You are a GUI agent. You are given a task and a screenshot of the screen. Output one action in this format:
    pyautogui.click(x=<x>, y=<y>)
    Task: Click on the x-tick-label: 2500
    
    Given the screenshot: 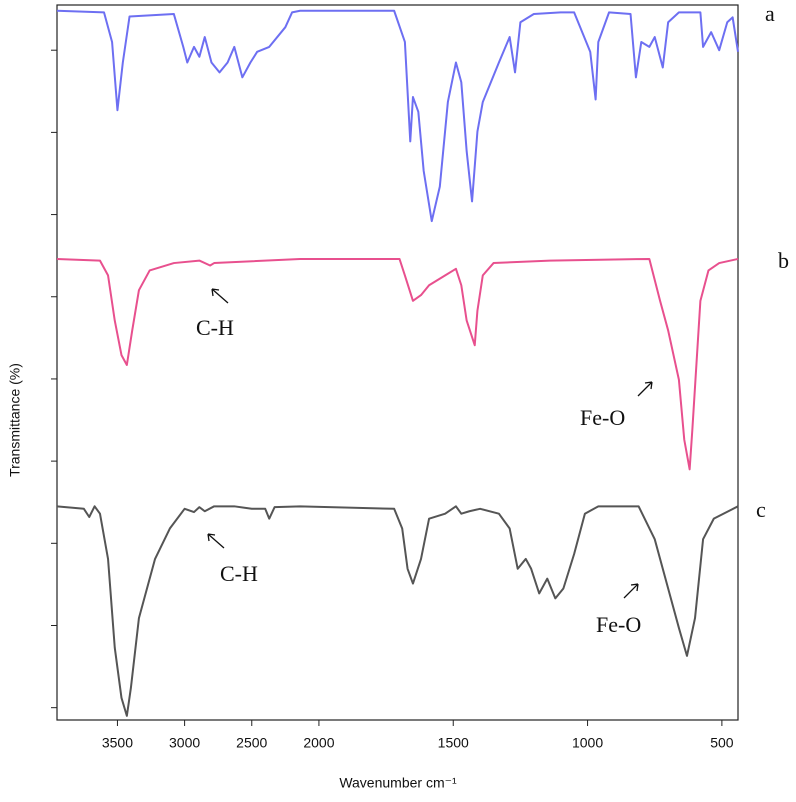 What is the action you would take?
    pyautogui.click(x=251, y=743)
    